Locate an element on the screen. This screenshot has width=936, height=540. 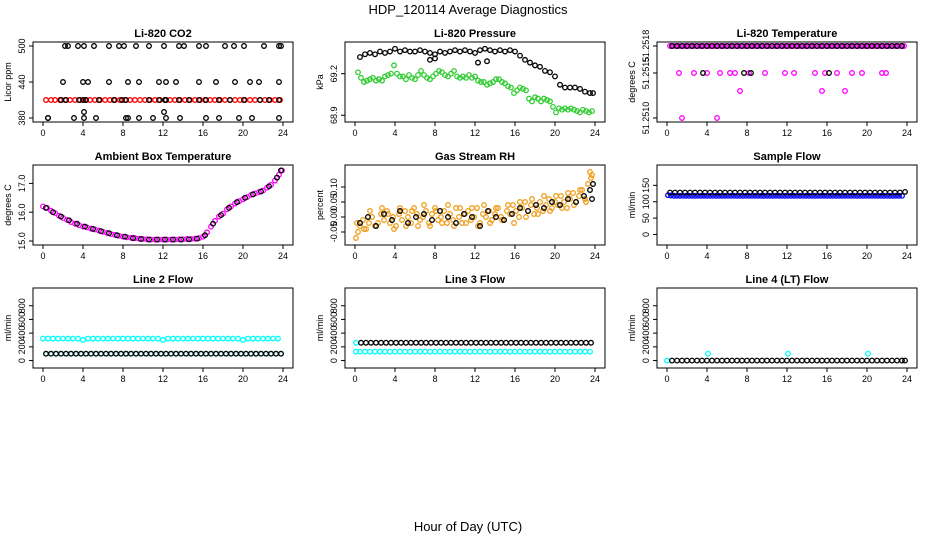
y-tick-label: 600 is located at coordinates (646, 319).